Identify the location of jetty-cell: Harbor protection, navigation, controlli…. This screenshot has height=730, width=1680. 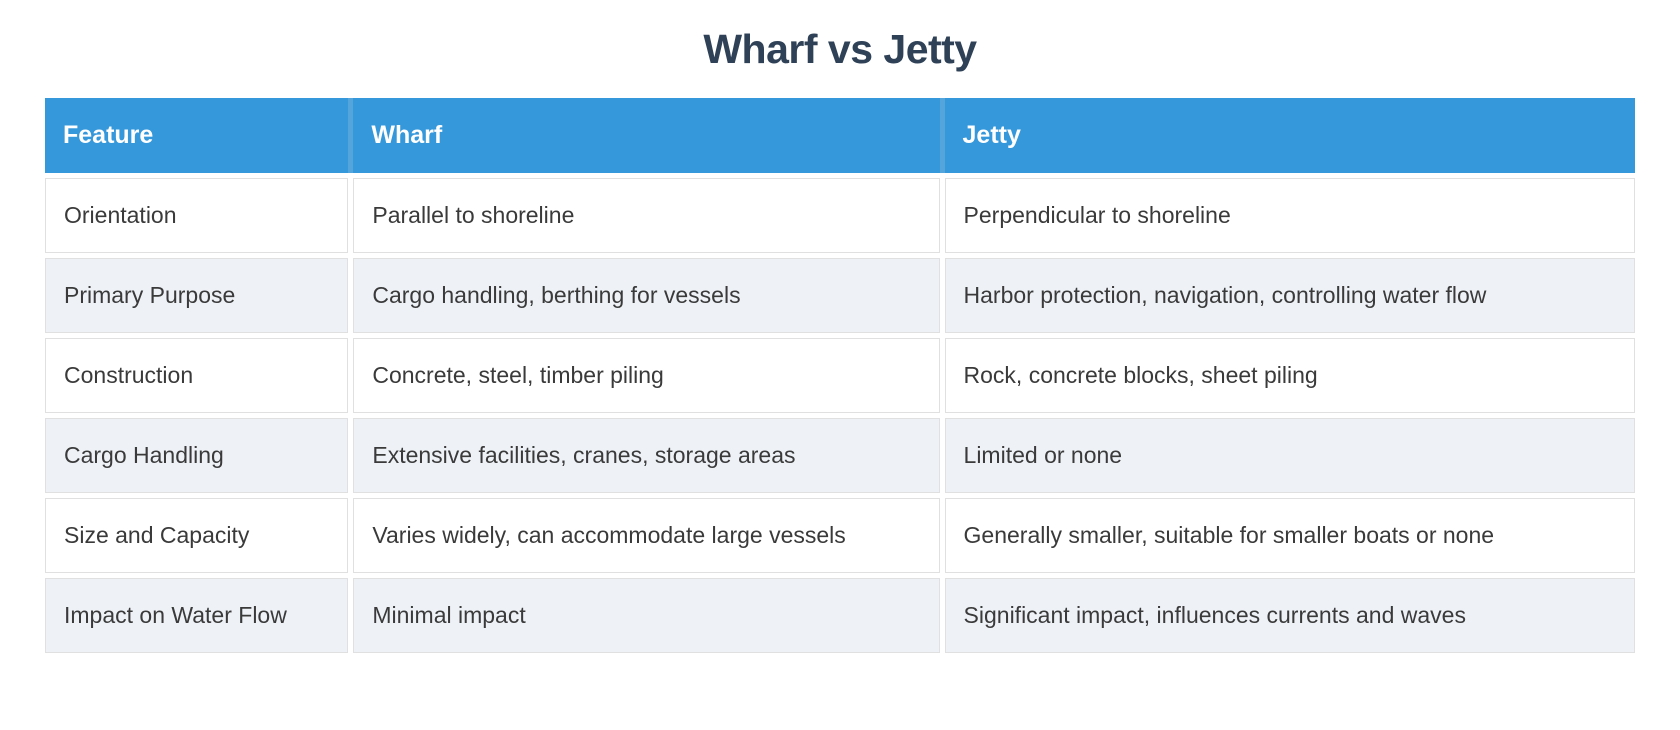
(1289, 295).